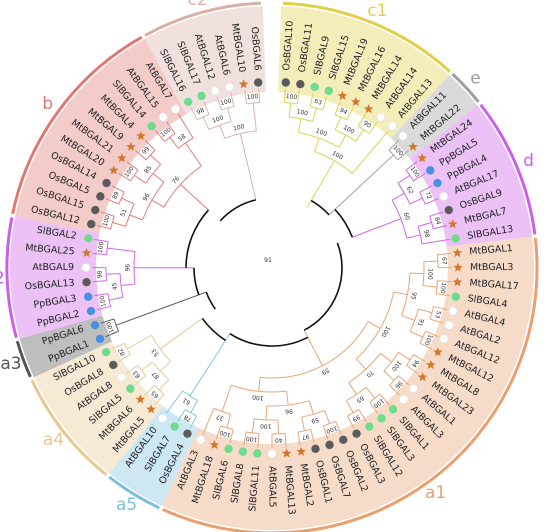 The image size is (550, 532). I want to click on leaf-label: OsBGAL13, so click(49, 285).